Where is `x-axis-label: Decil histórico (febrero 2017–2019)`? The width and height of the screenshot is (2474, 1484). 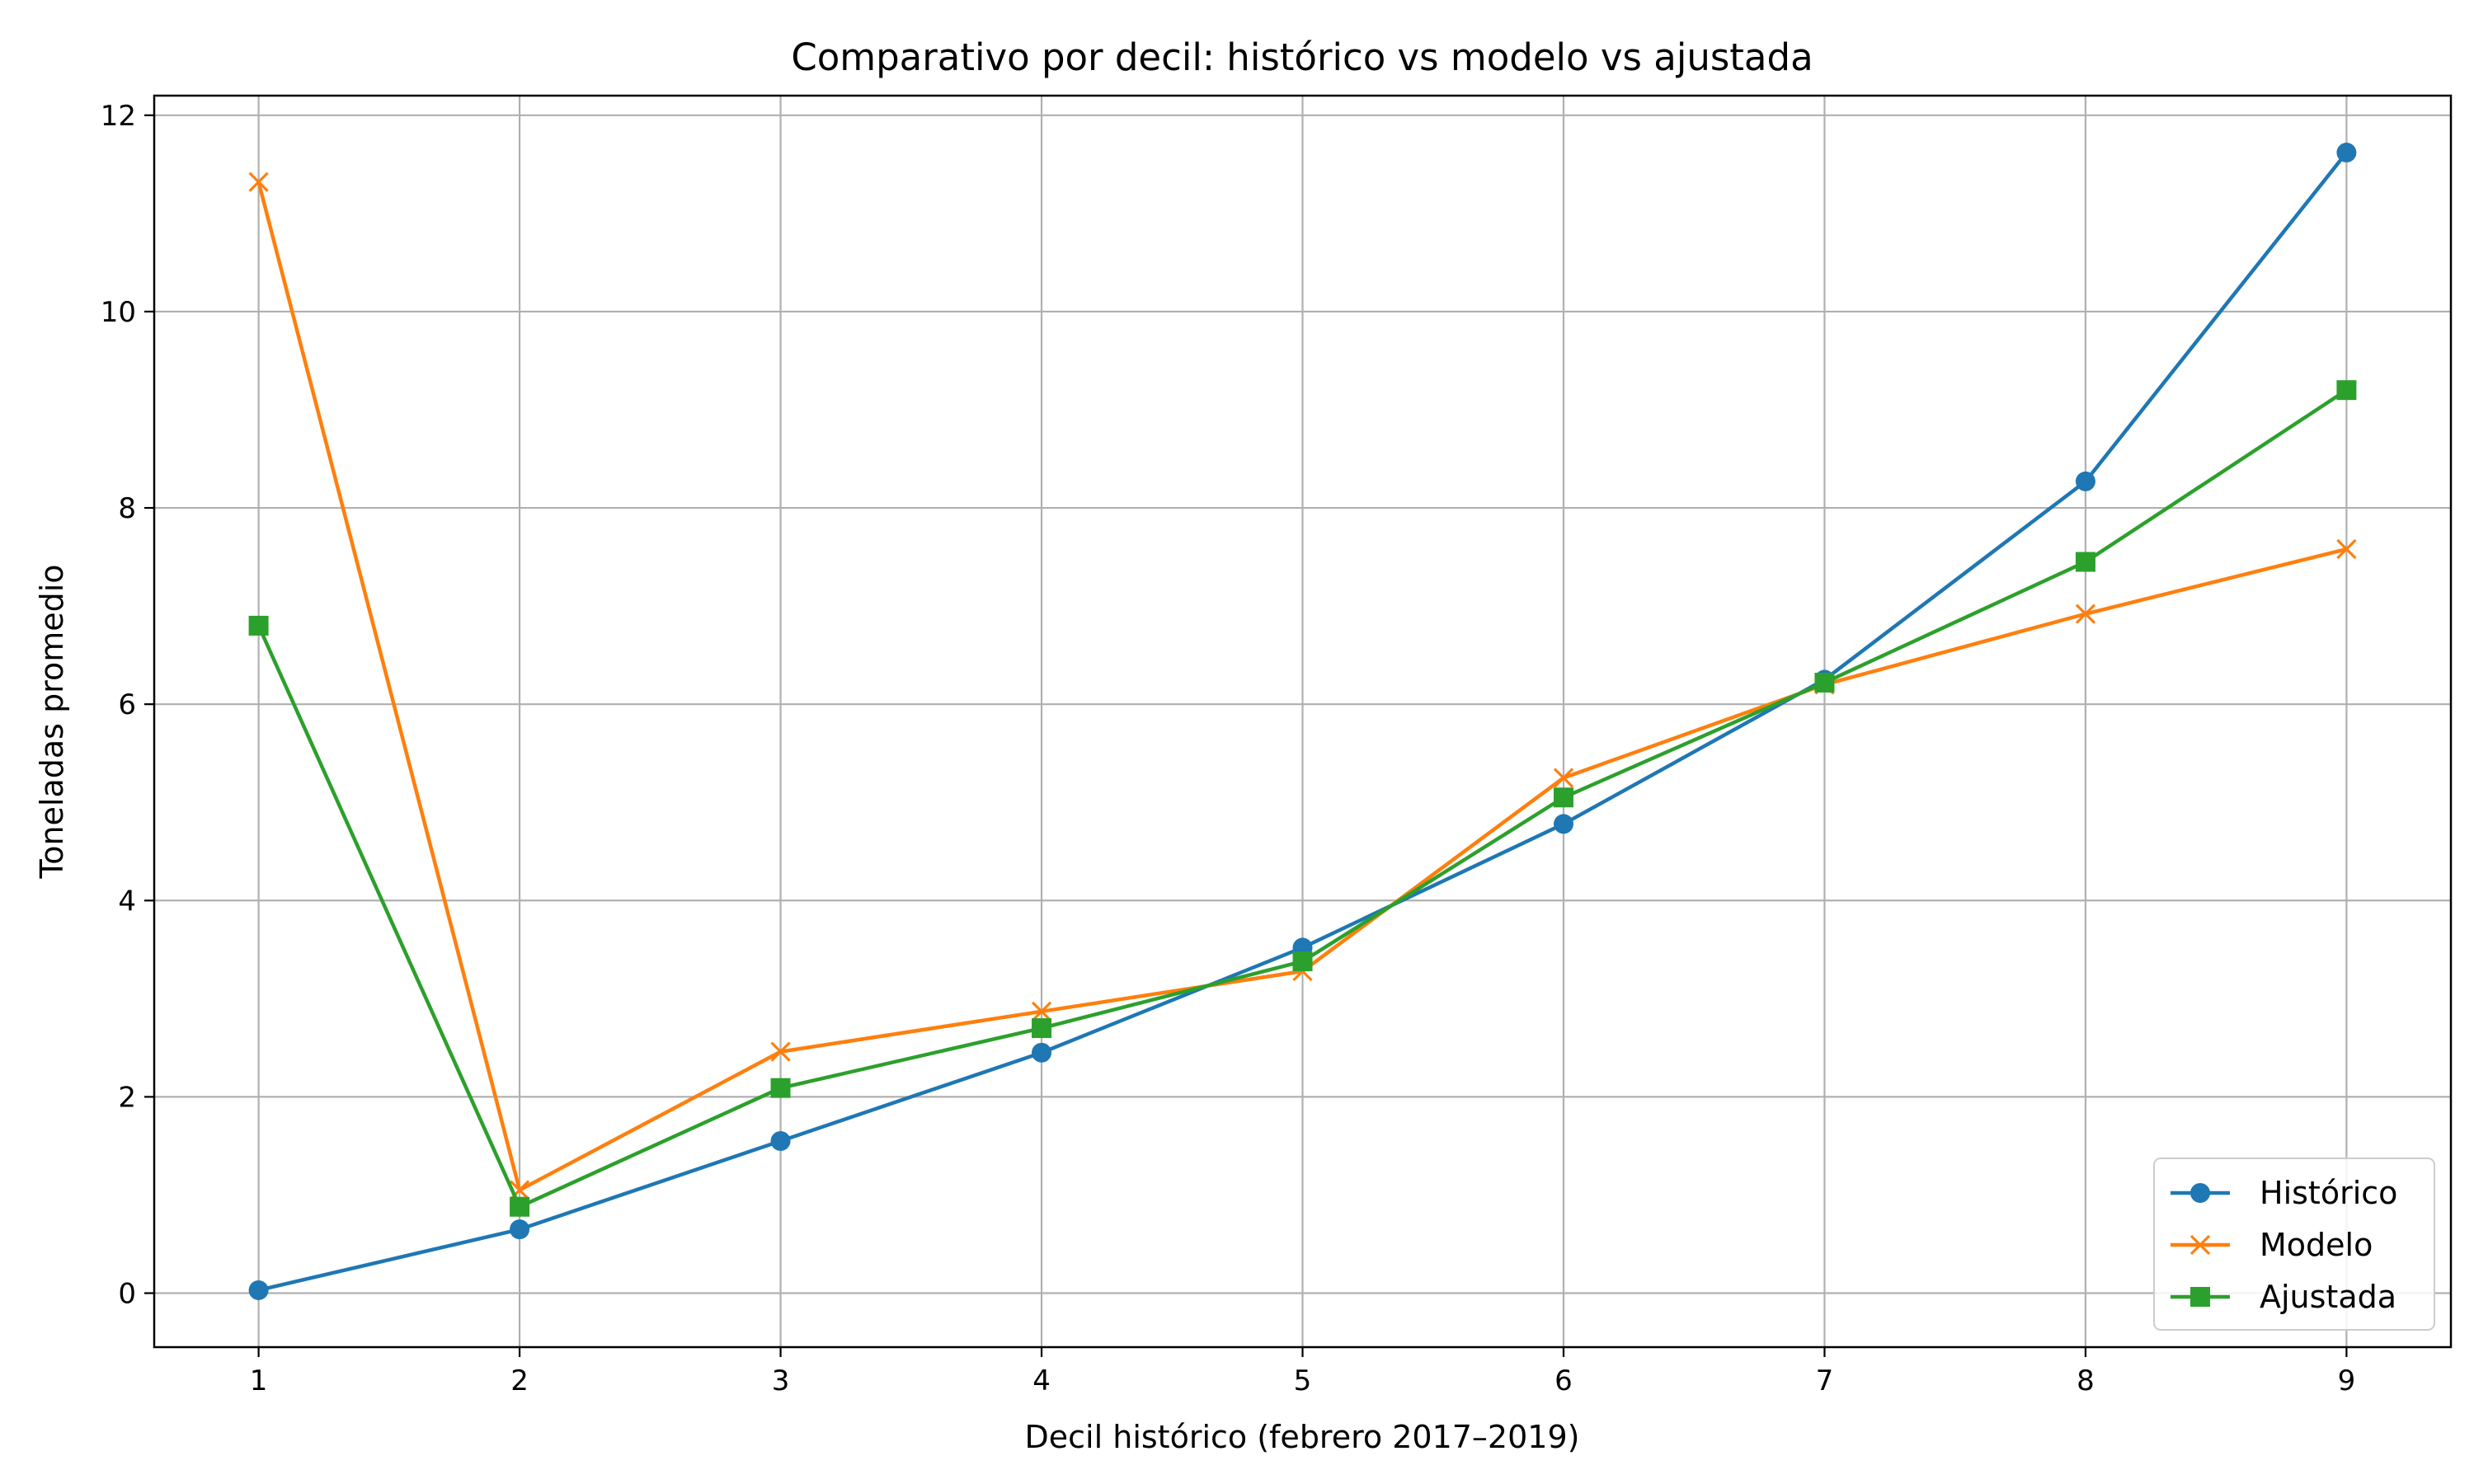 x-axis-label: Decil histórico (febrero 2017–2019) is located at coordinates (1302, 1437).